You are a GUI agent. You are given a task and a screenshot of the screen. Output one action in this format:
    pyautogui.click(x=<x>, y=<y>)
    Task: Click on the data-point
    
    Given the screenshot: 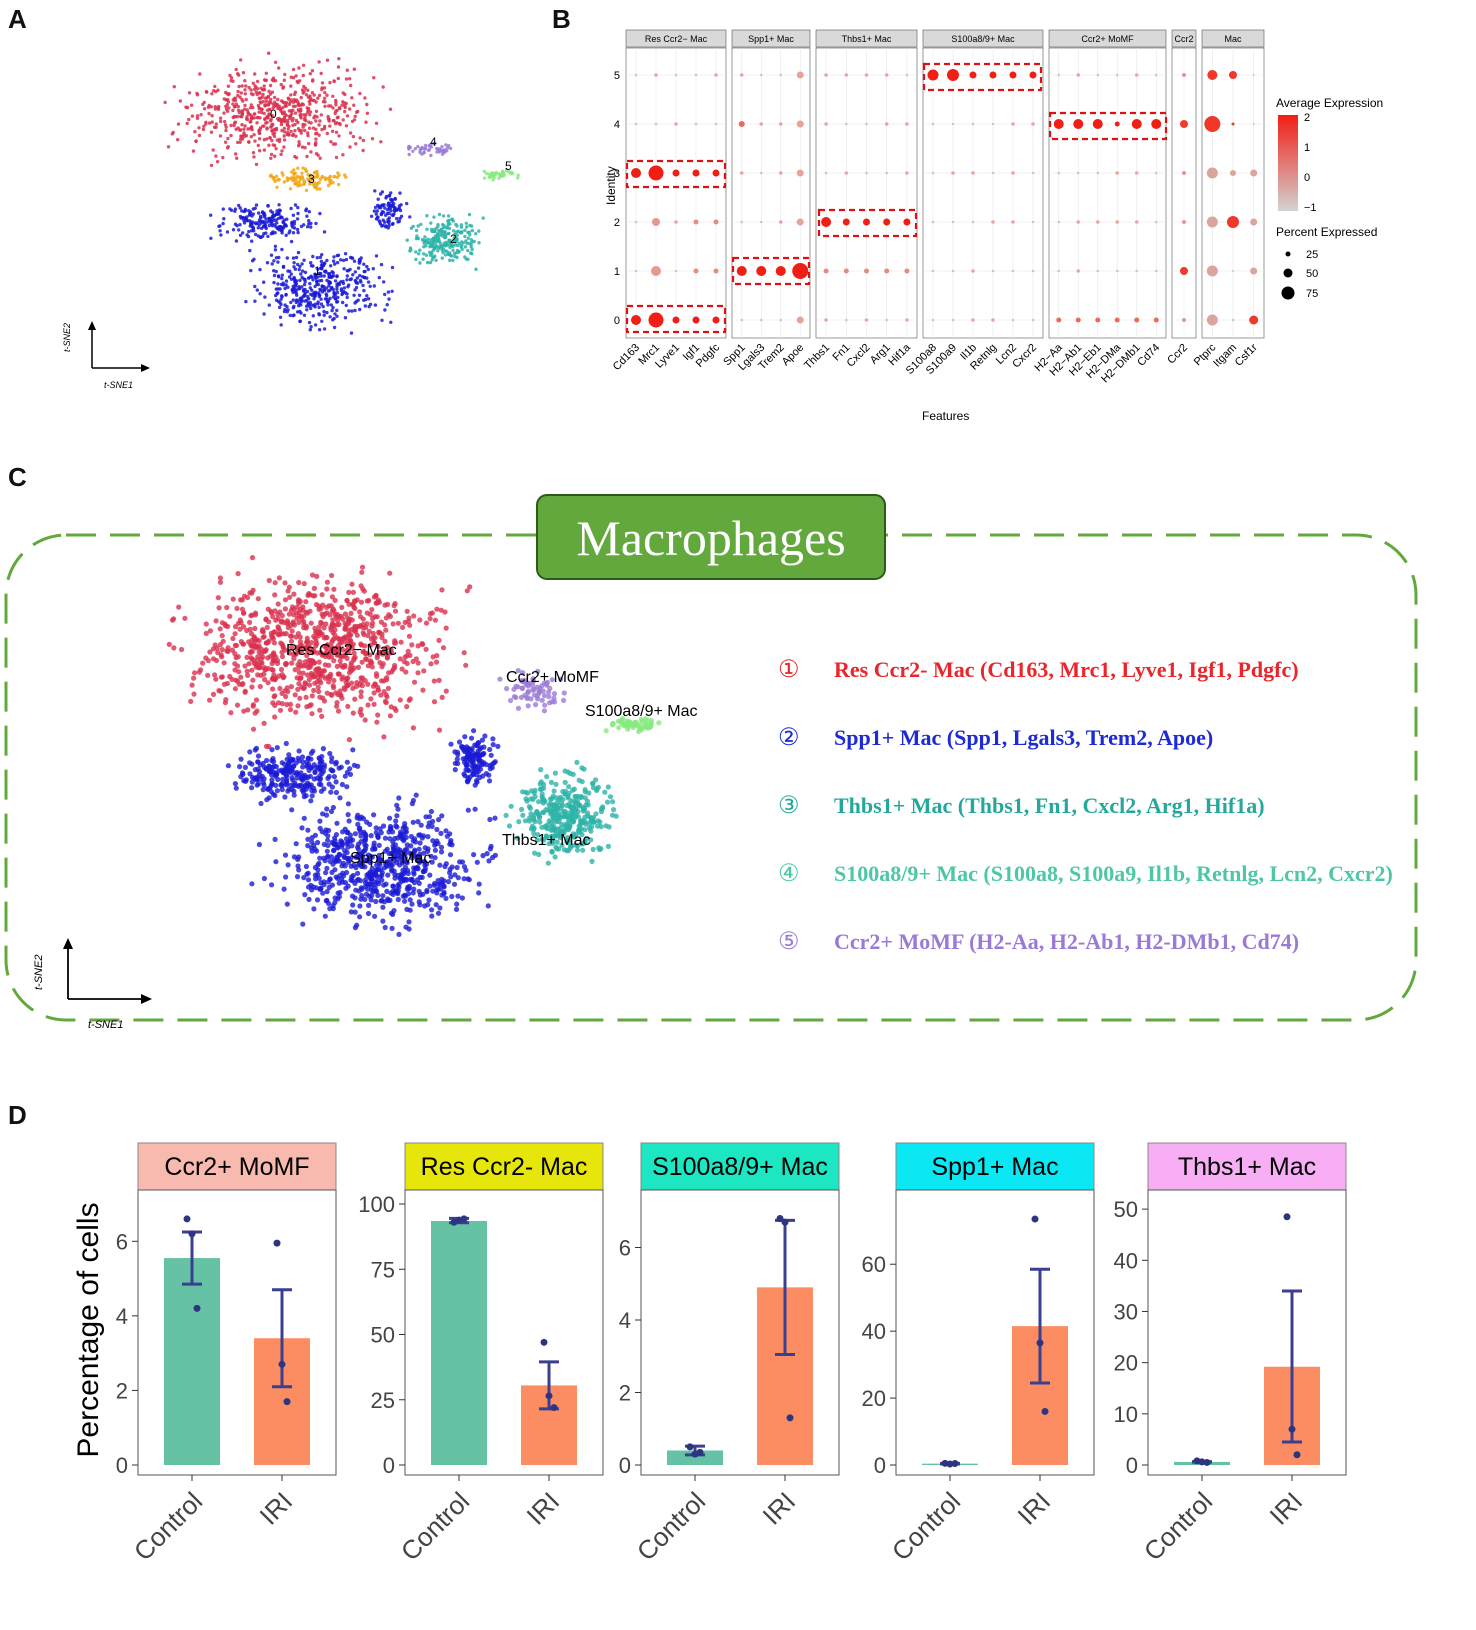 What is the action you would take?
    pyautogui.click(x=282, y=1364)
    